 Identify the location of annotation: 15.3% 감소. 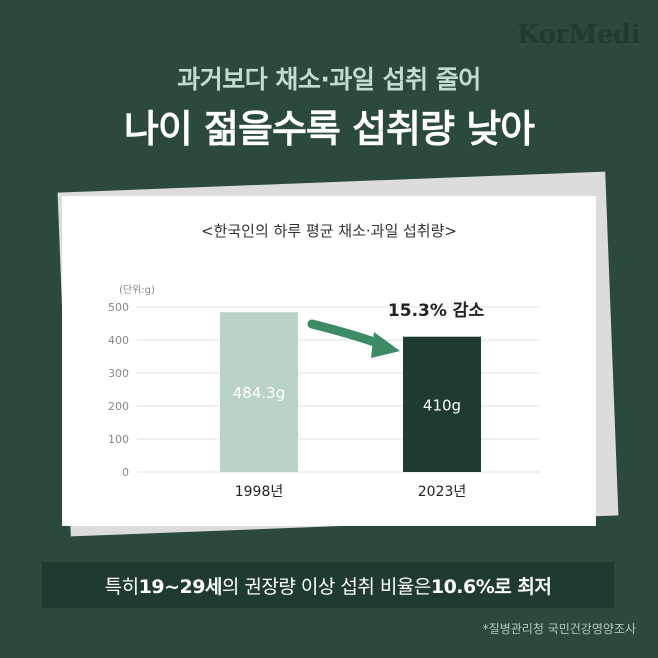
(436, 311).